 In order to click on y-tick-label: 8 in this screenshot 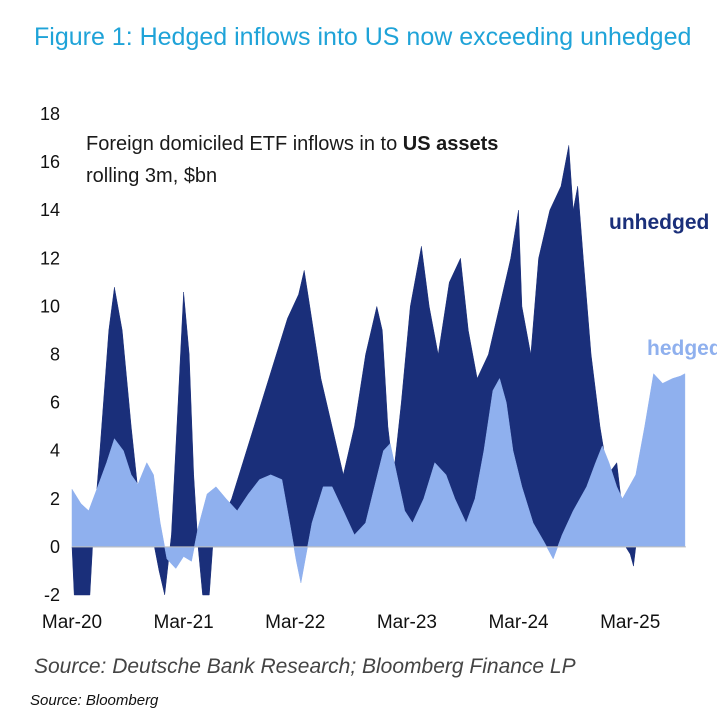, I will do `click(55, 355)`.